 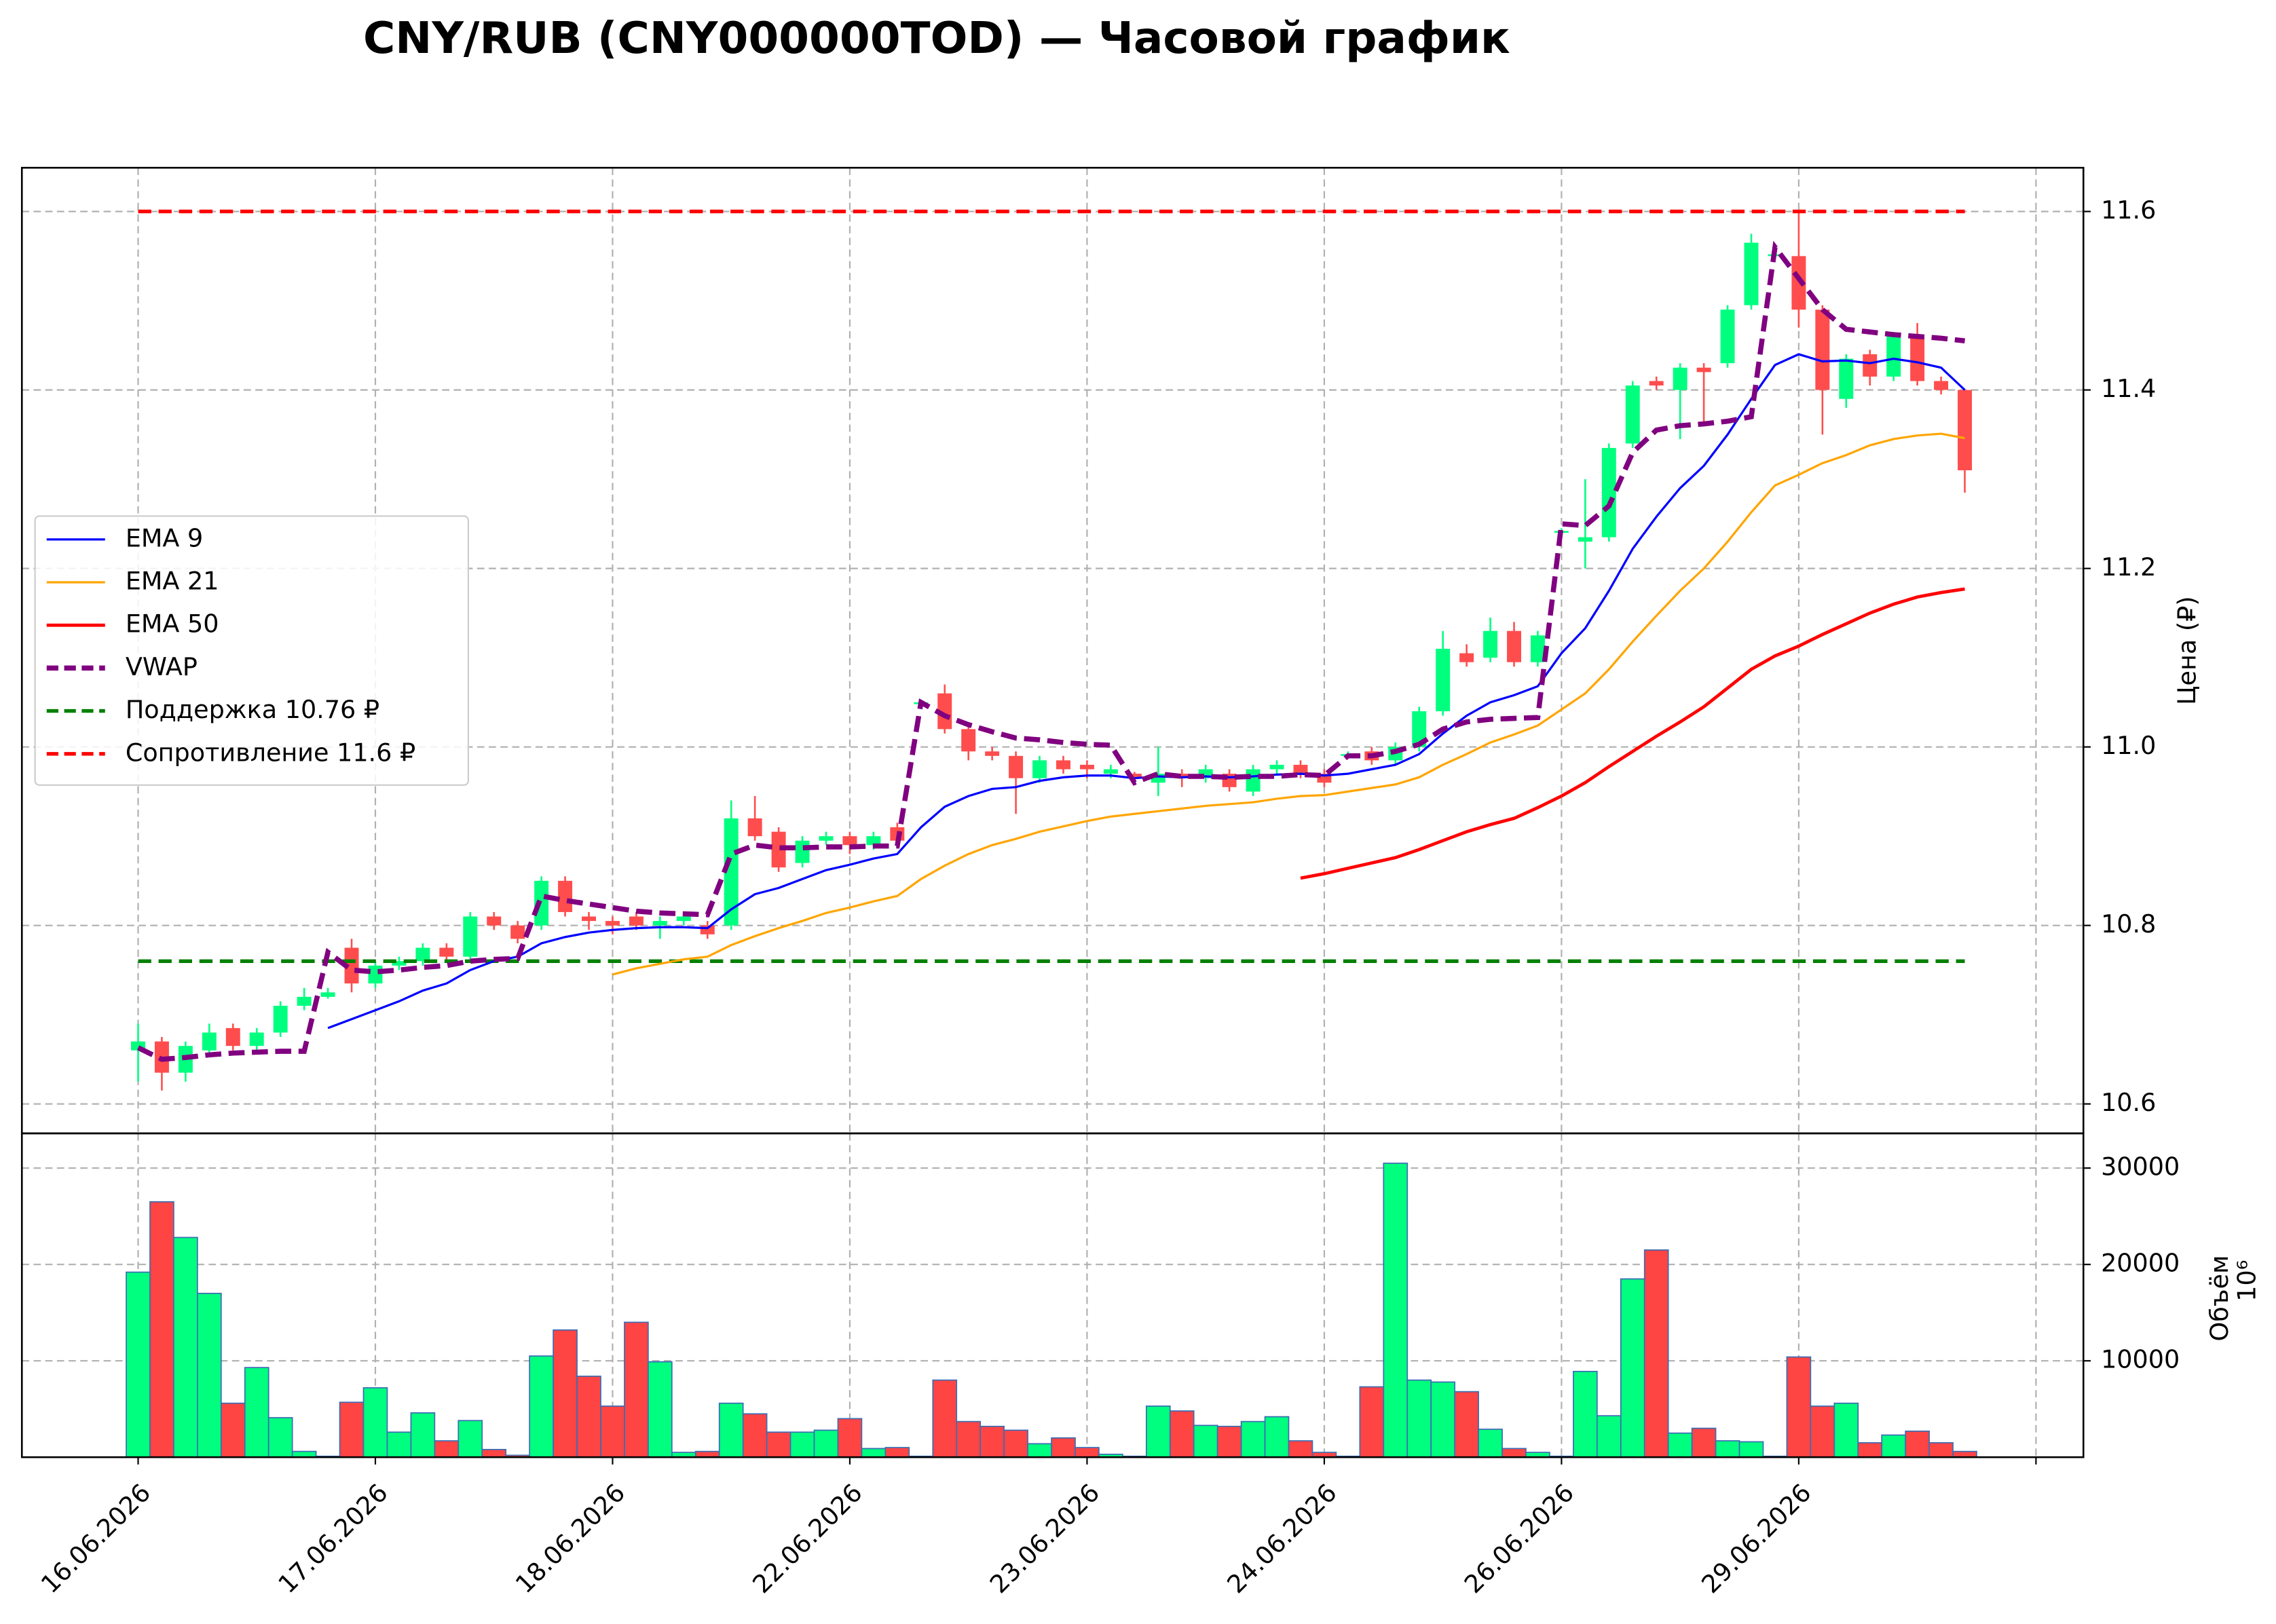 What do you see at coordinates (162, 666) in the screenshot?
I see `legend-label: VWAP` at bounding box center [162, 666].